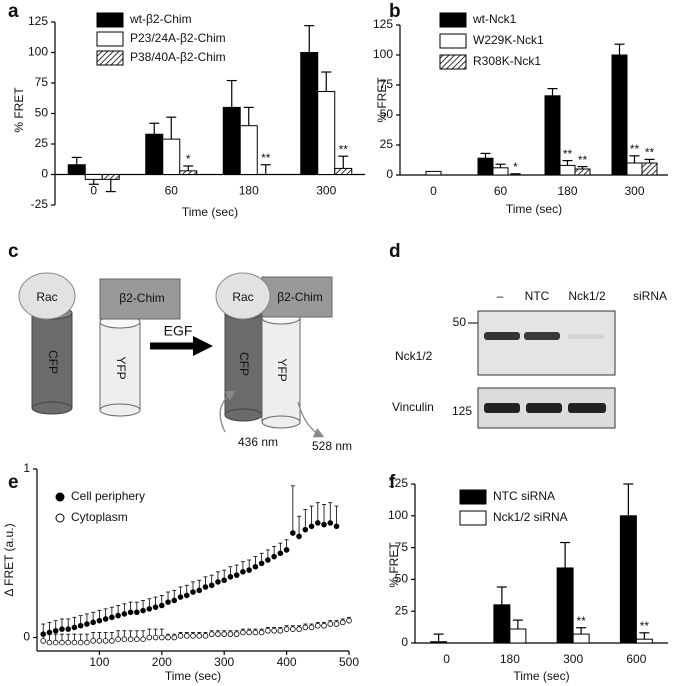 The image size is (685, 686). What do you see at coordinates (160, 19) in the screenshot?
I see `legend-label: wt-β2-Chim` at bounding box center [160, 19].